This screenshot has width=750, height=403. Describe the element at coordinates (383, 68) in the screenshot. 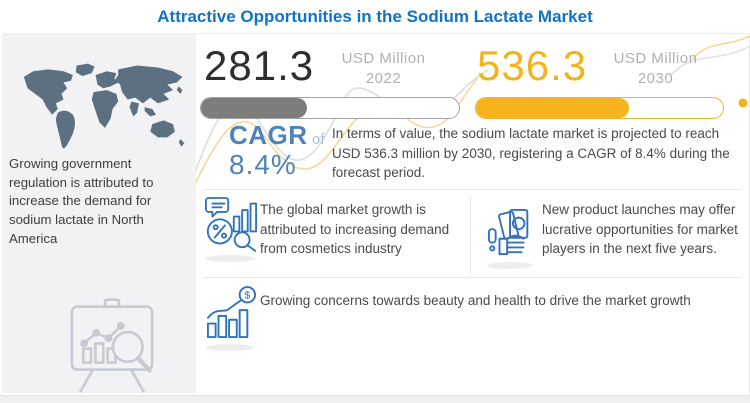

I see `market-unit-2022: USD Million 2022` at that location.